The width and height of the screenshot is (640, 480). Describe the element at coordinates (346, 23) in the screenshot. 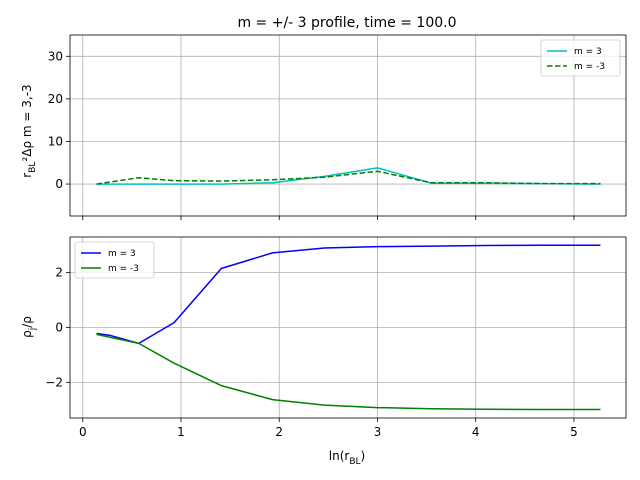

I see `chart-title: m = +/- 3 profile, time = 100.0` at that location.